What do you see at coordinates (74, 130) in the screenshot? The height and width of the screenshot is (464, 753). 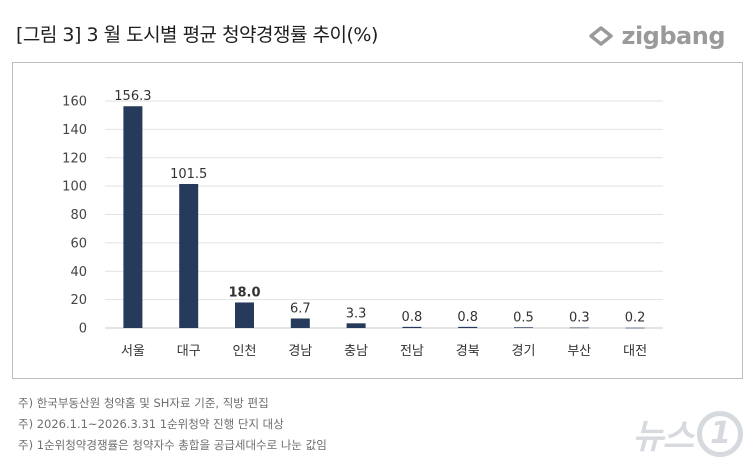 I see `y-tick-label: 140` at bounding box center [74, 130].